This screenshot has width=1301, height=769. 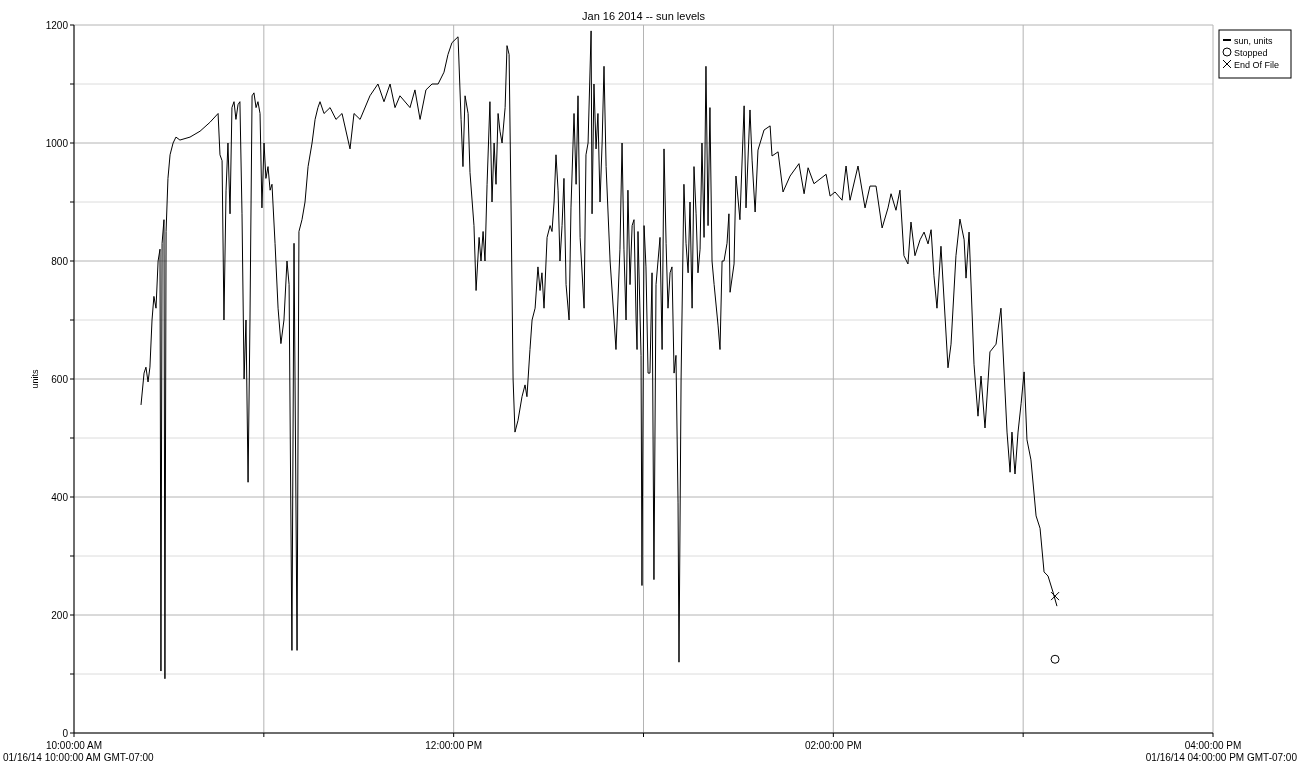 I want to click on x-tick-label: 02:00:00 PM, so click(x=833, y=745).